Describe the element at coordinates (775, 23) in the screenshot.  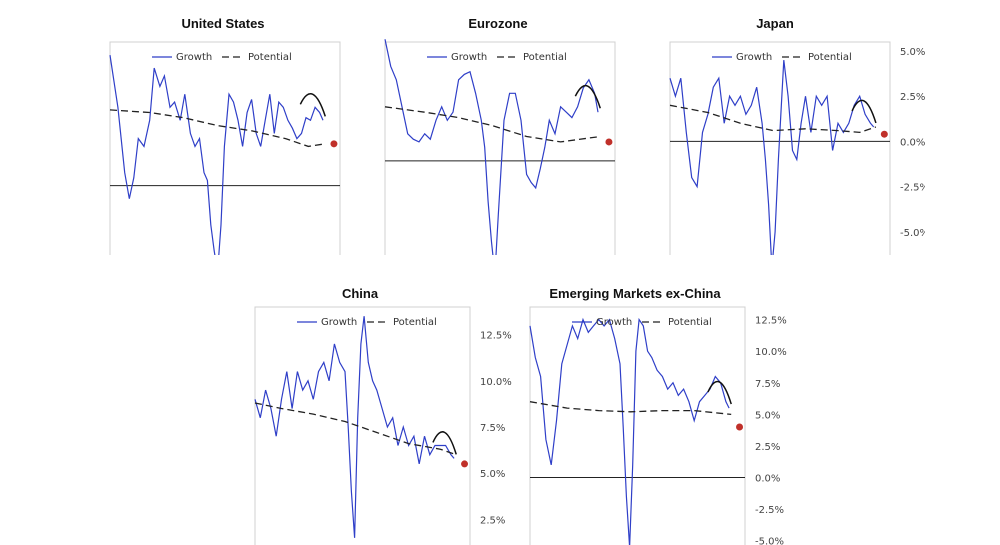
I see `chart-title: Japan` at that location.